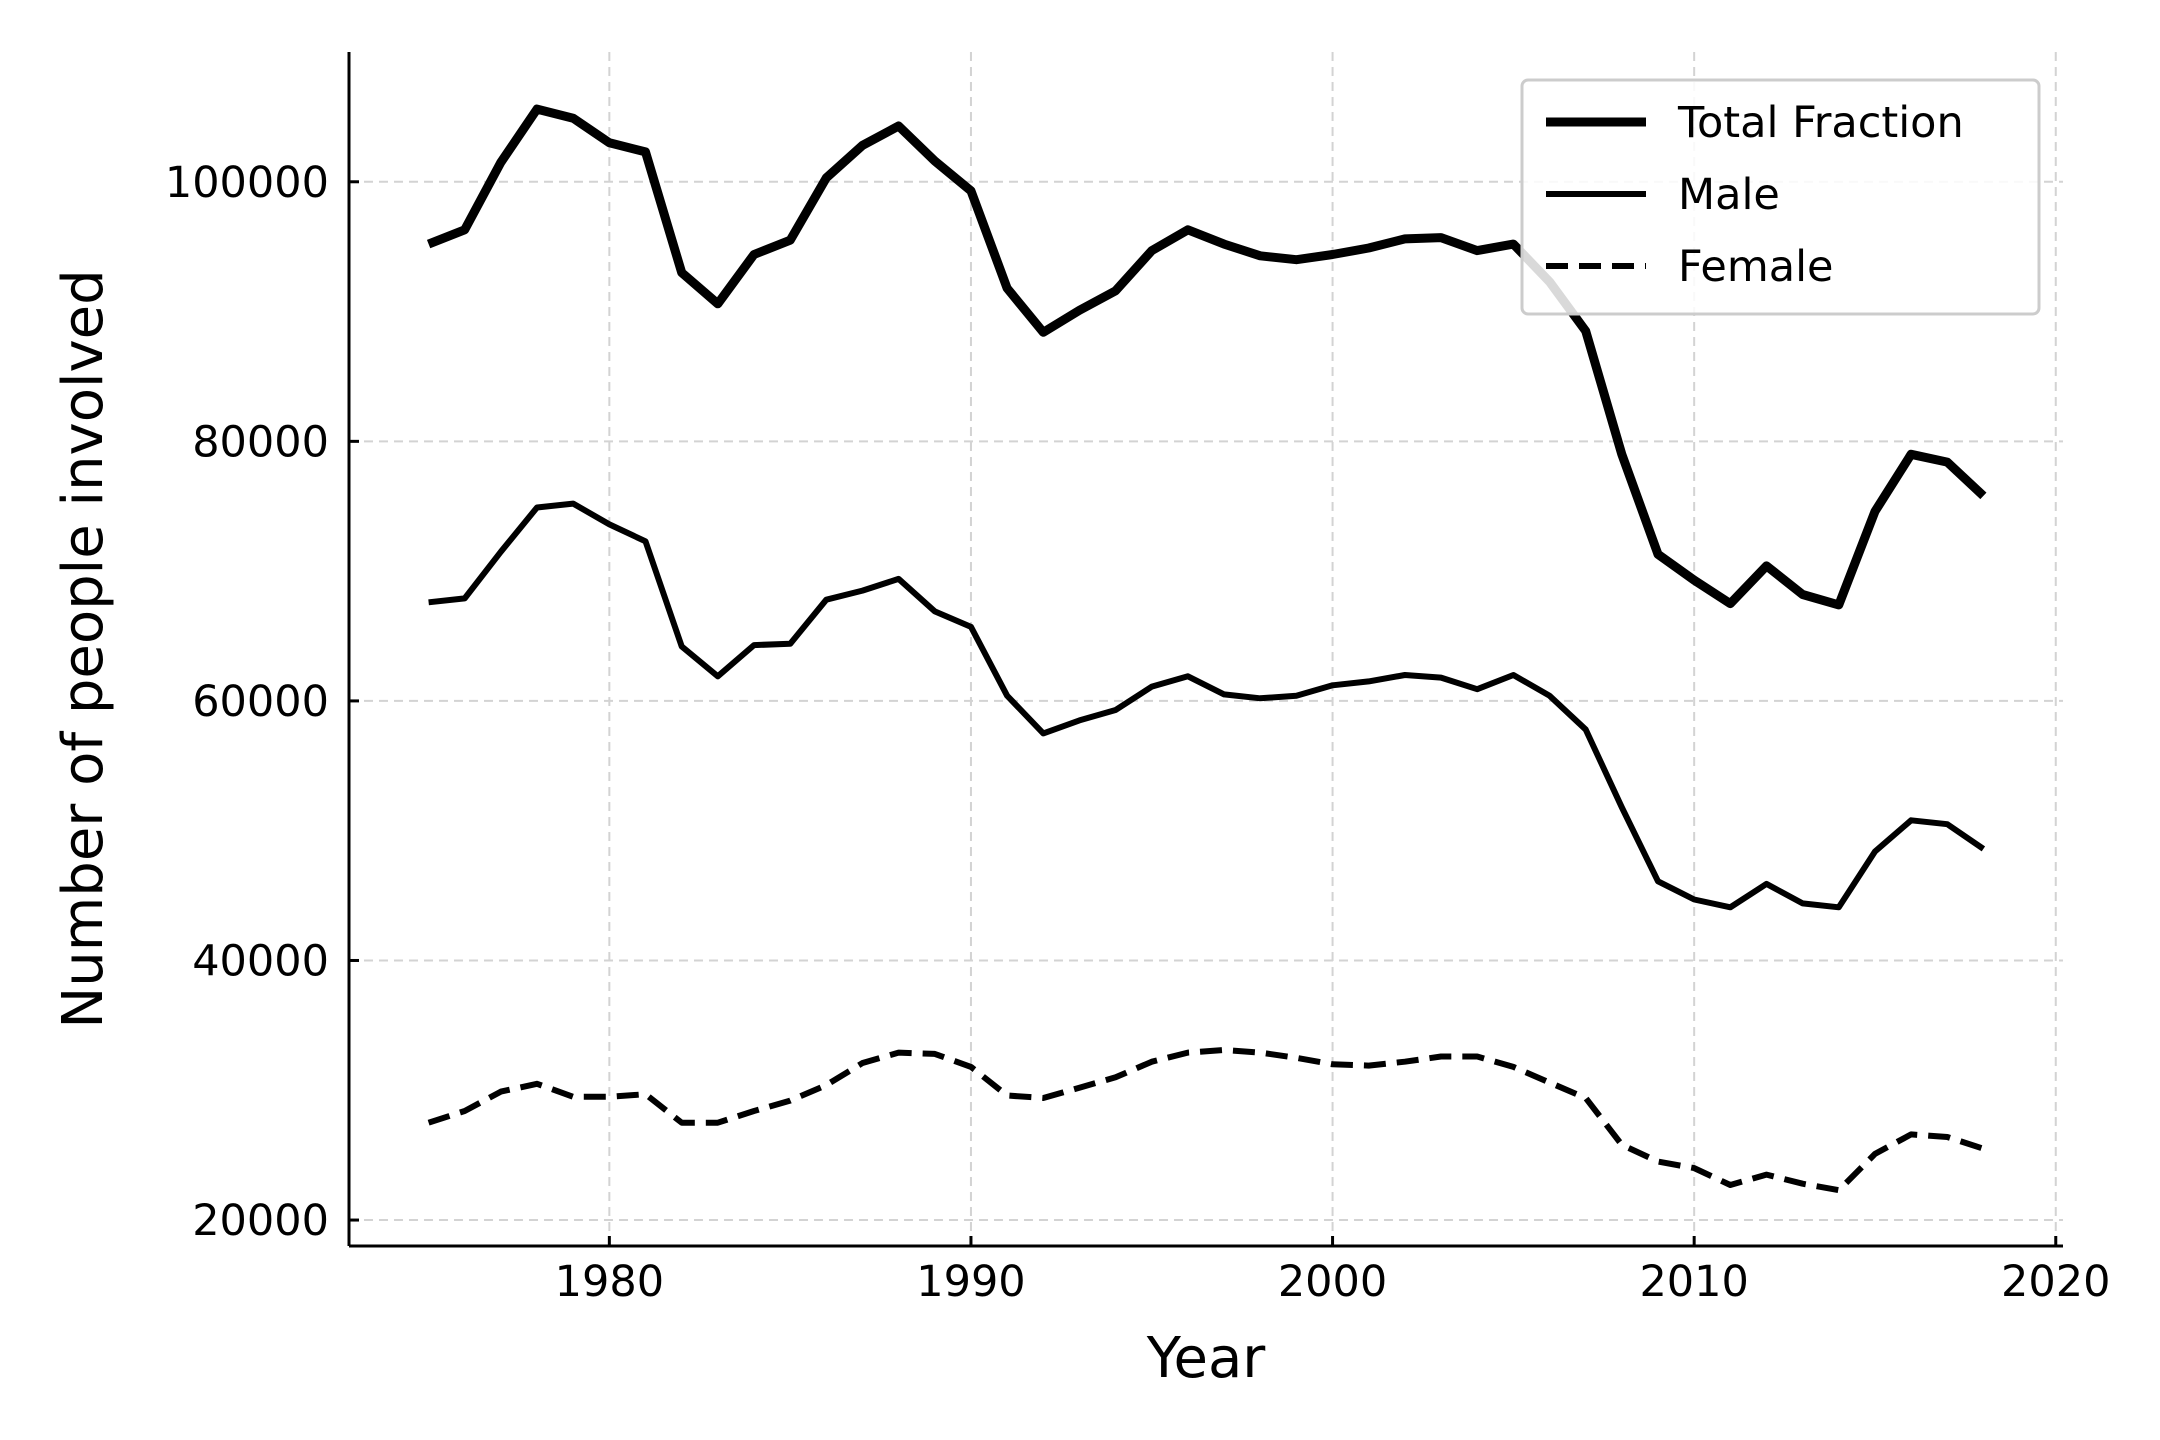 Image resolution: width=2160 pixels, height=1440 pixels. I want to click on x-tick-label: 1990, so click(970, 1282).